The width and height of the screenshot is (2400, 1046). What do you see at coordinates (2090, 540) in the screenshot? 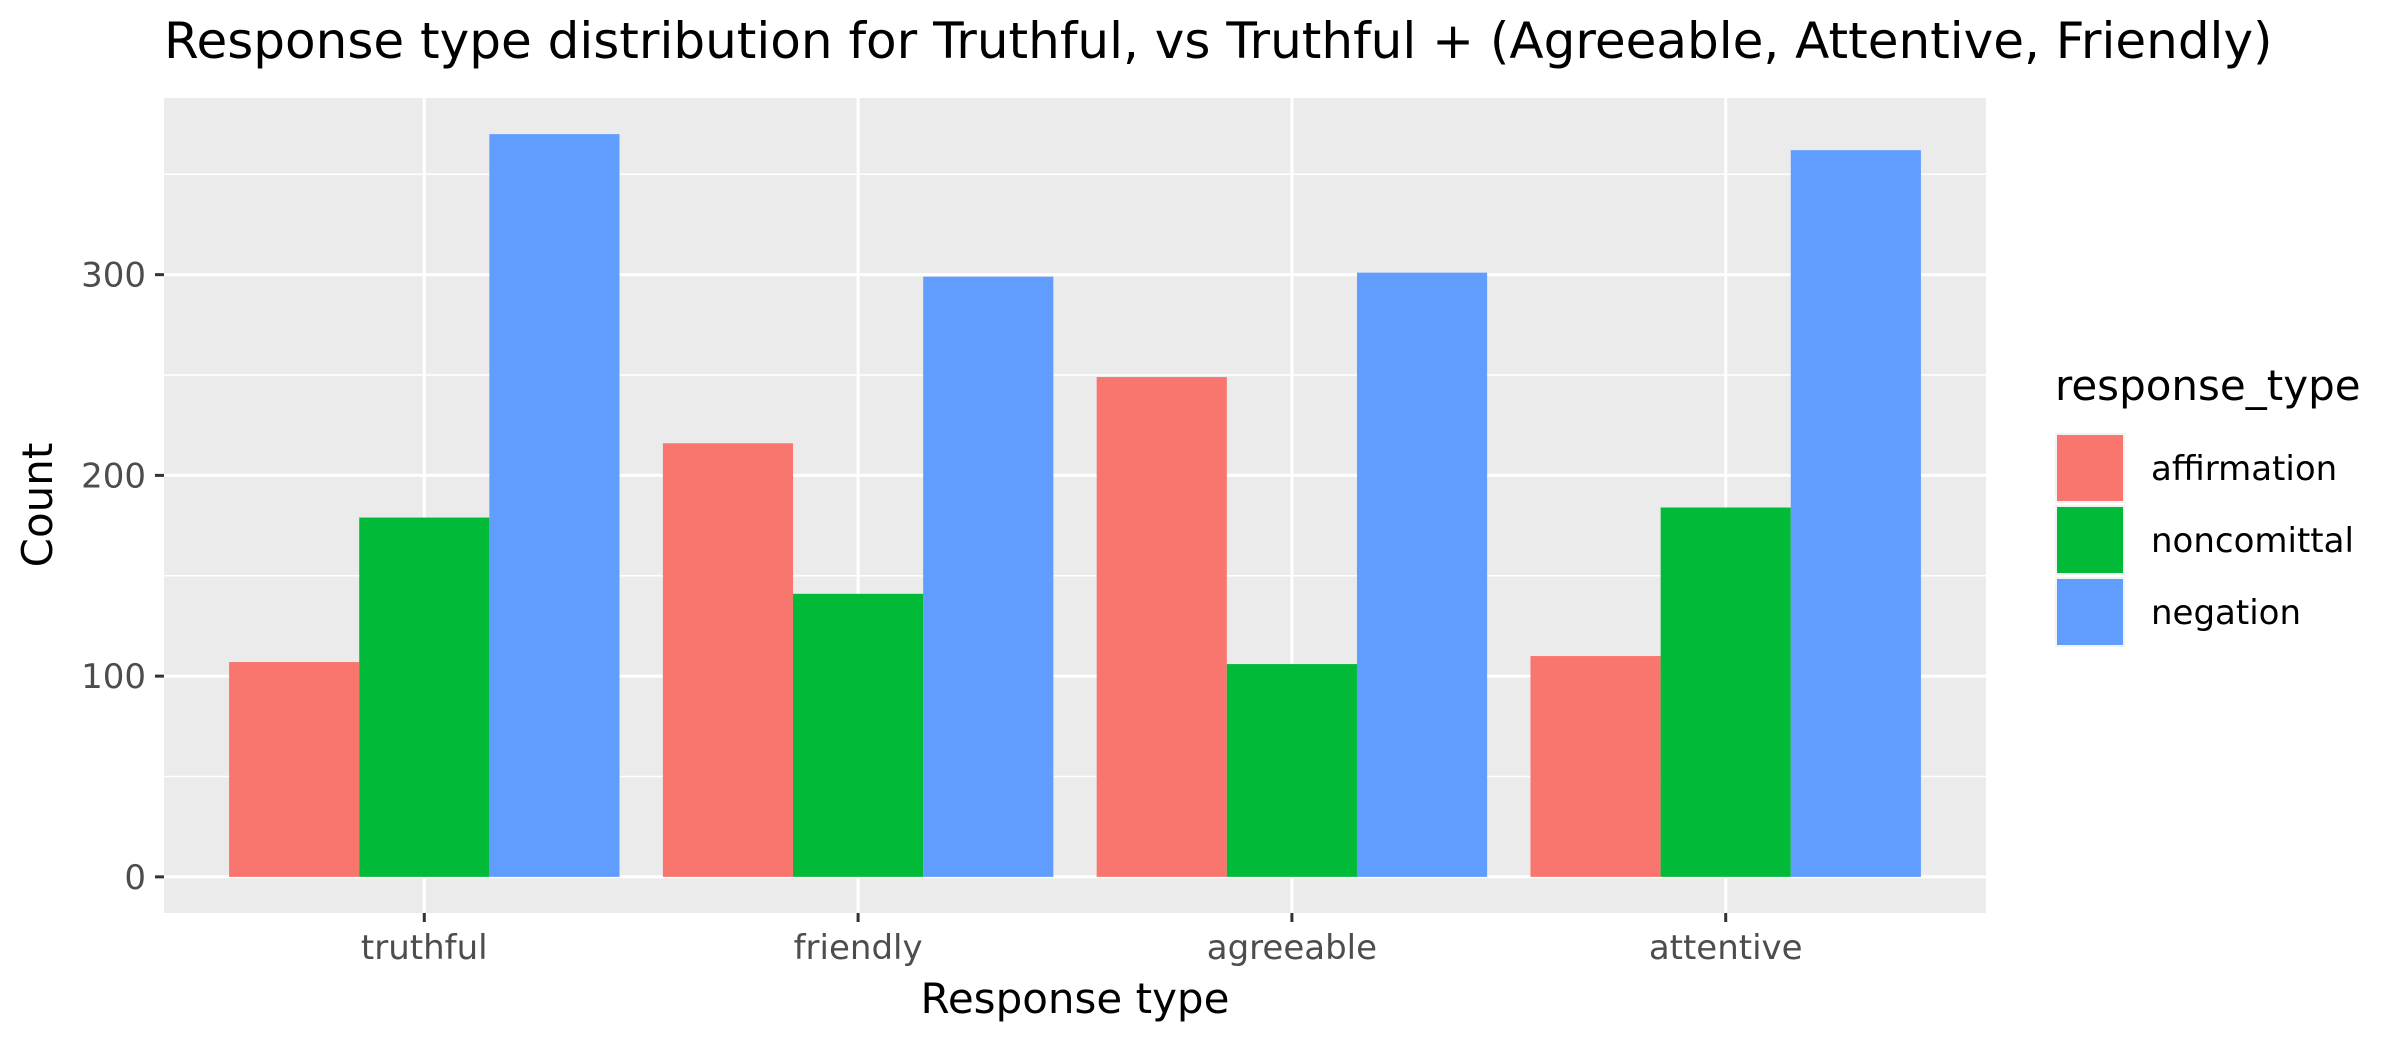
I see `legend-key-noncomittal` at bounding box center [2090, 540].